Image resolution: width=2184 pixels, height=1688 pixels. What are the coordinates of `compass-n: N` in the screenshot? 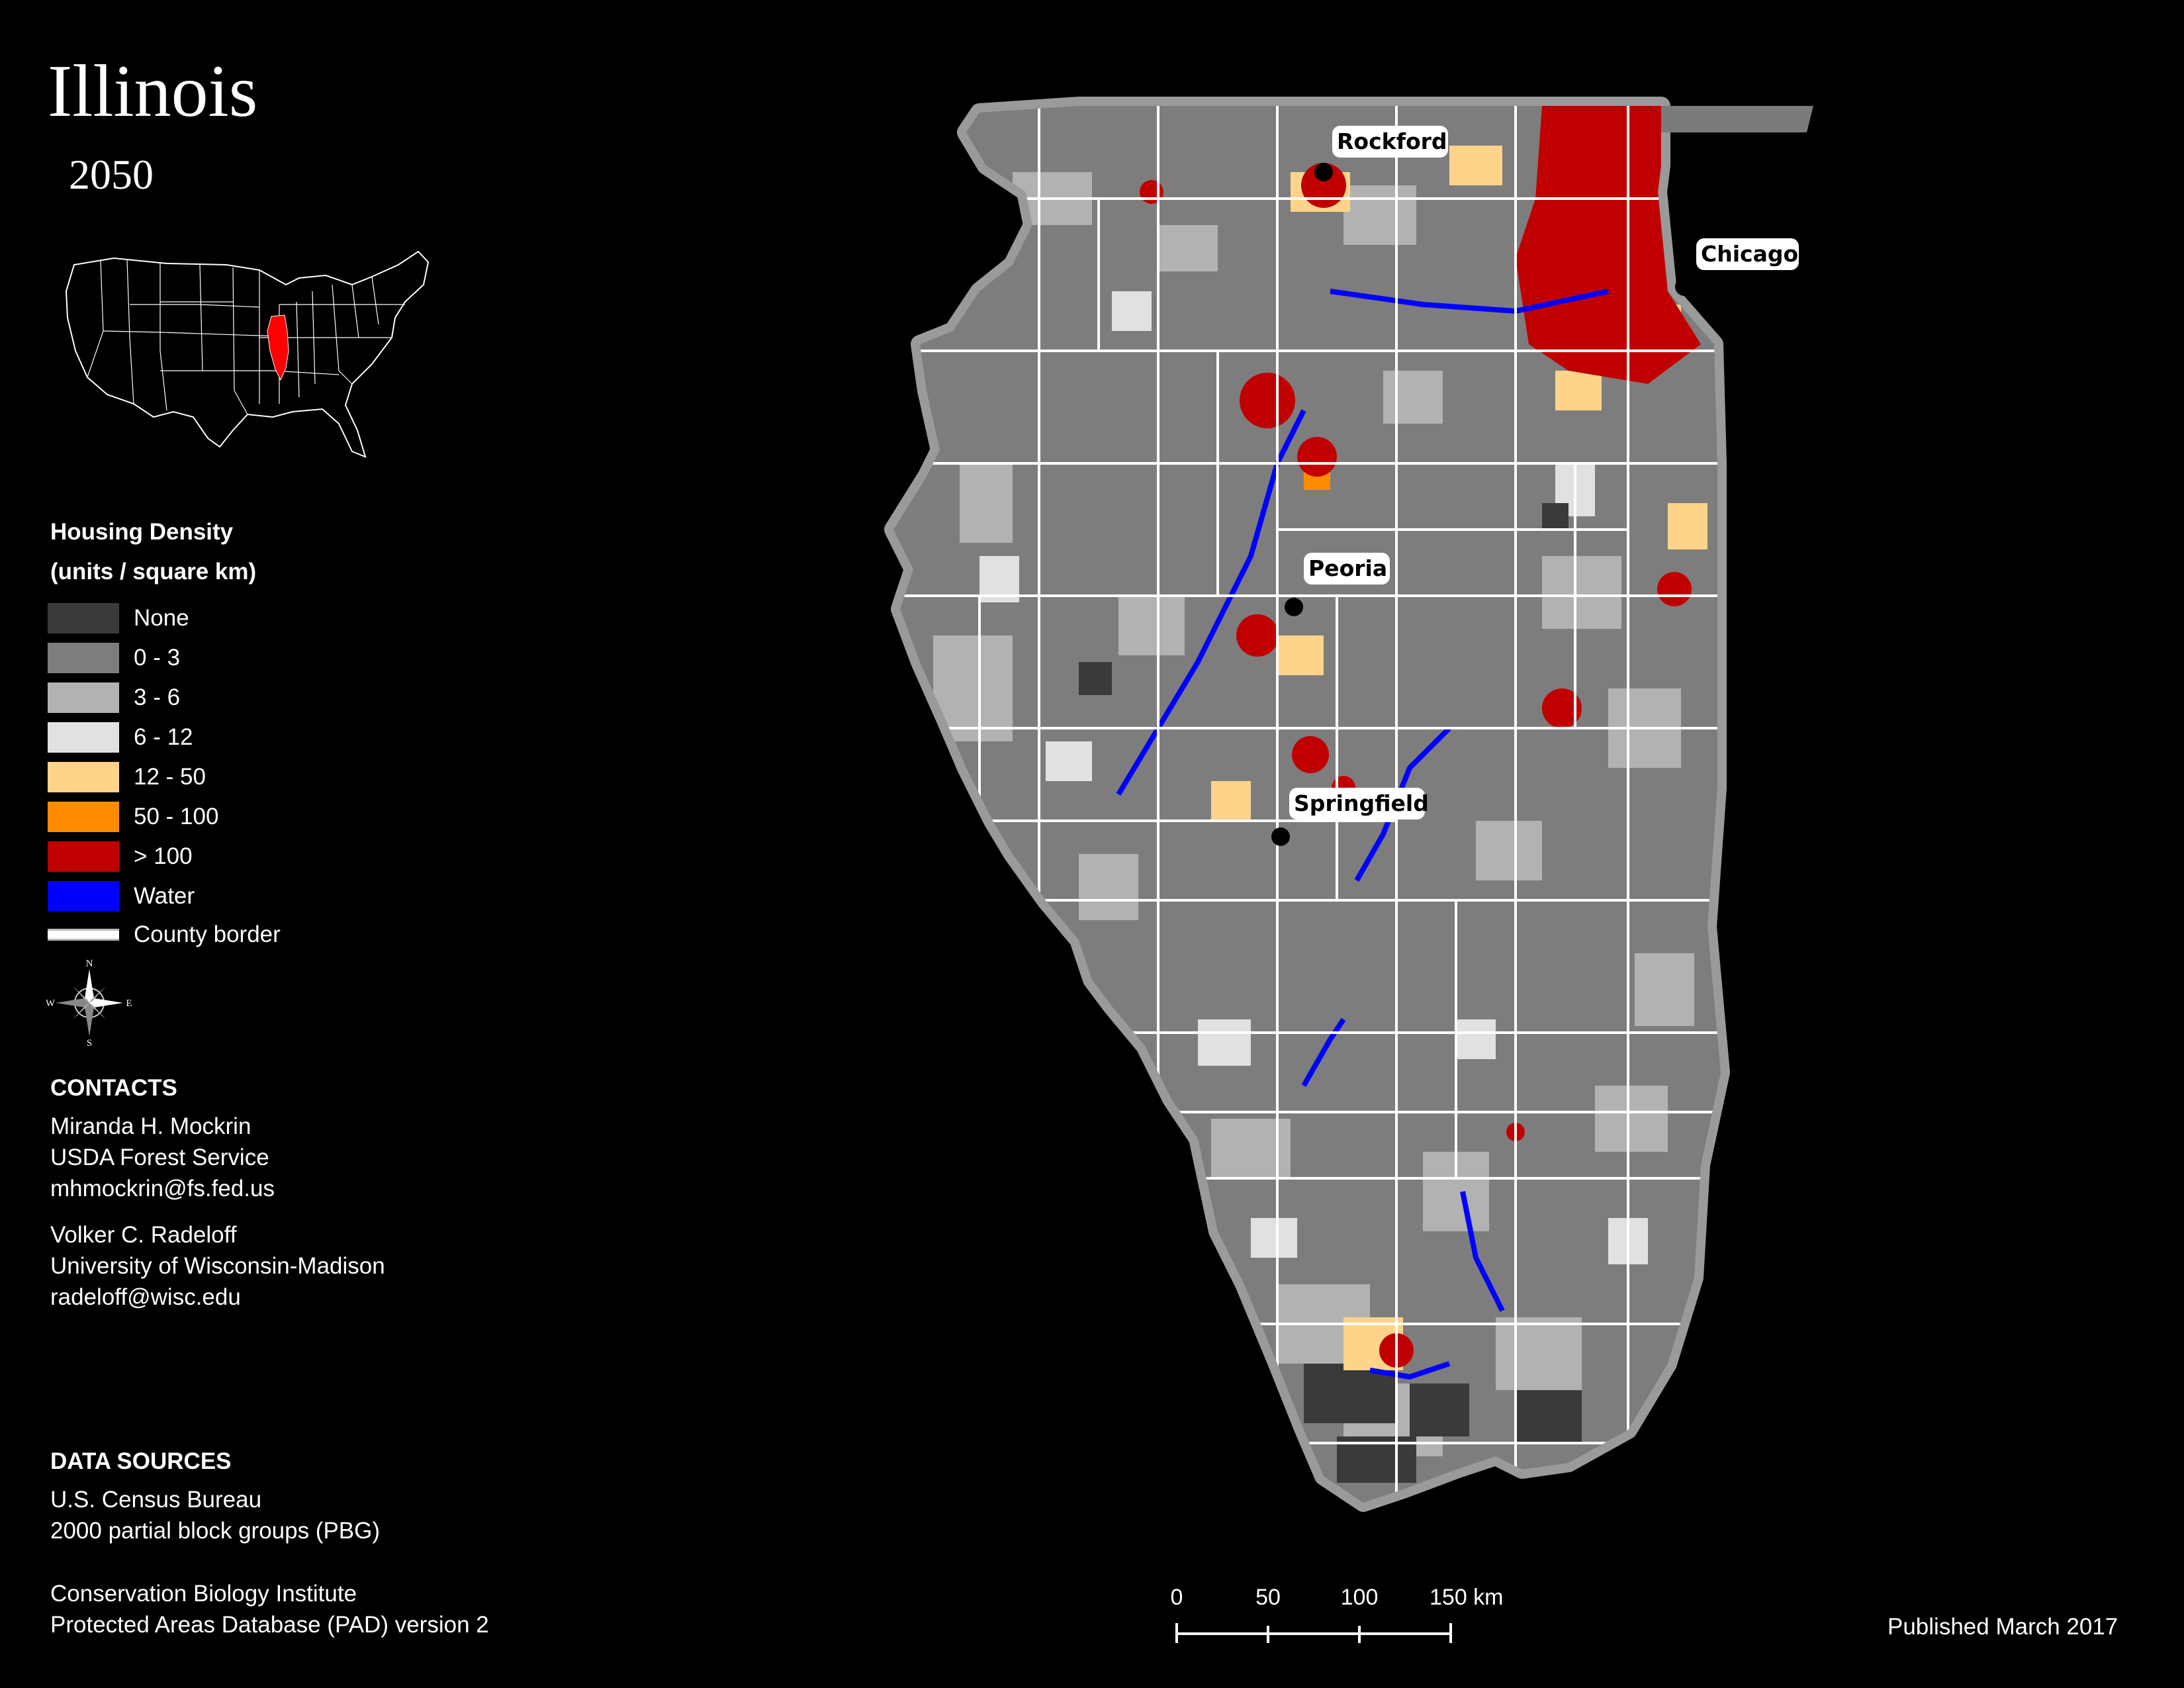 It's located at (89, 964).